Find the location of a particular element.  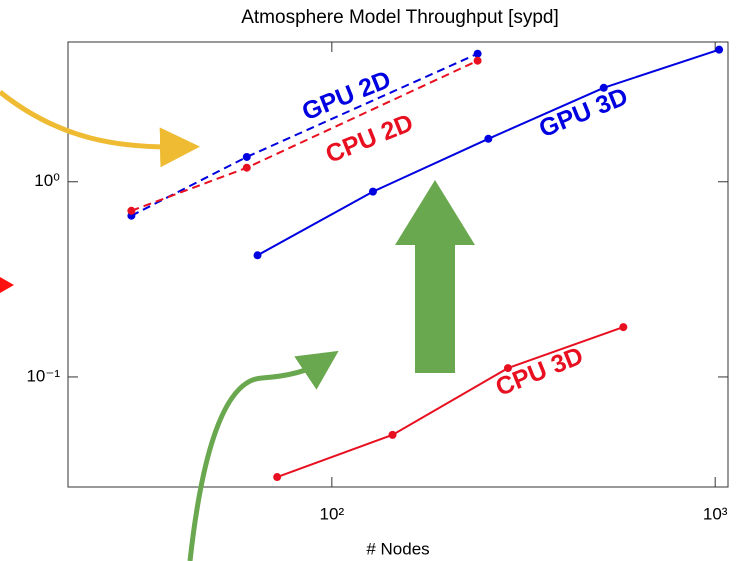

chart-title: Atmosphere Model Throughput [sypd] is located at coordinates (400, 17).